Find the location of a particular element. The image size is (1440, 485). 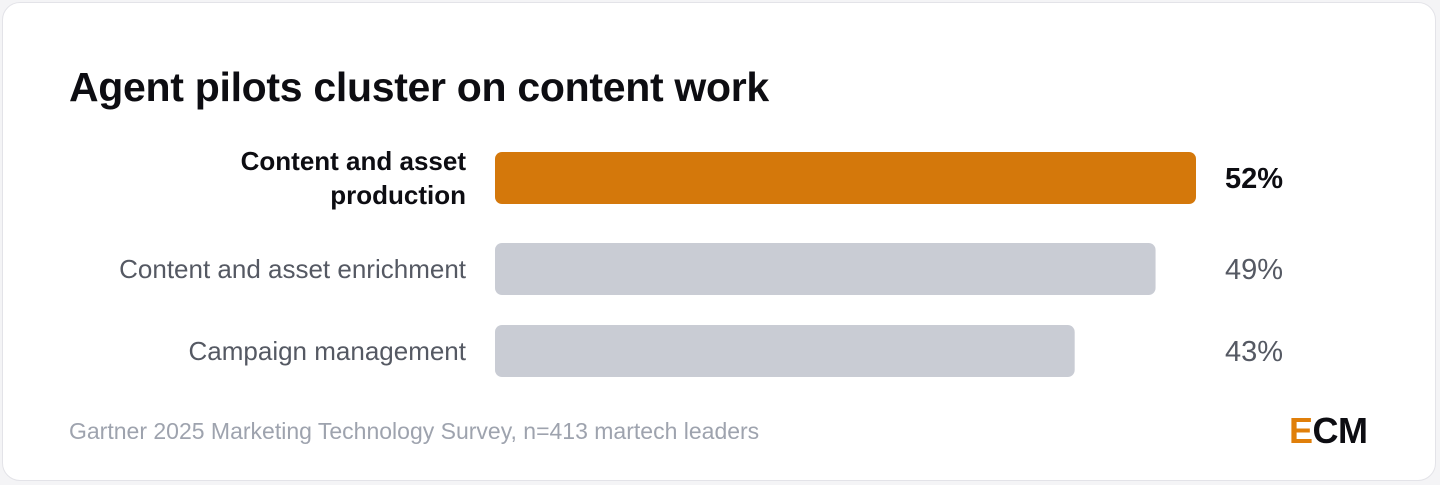

category-label-2: Content and asset enrichment is located at coordinates (293, 269).